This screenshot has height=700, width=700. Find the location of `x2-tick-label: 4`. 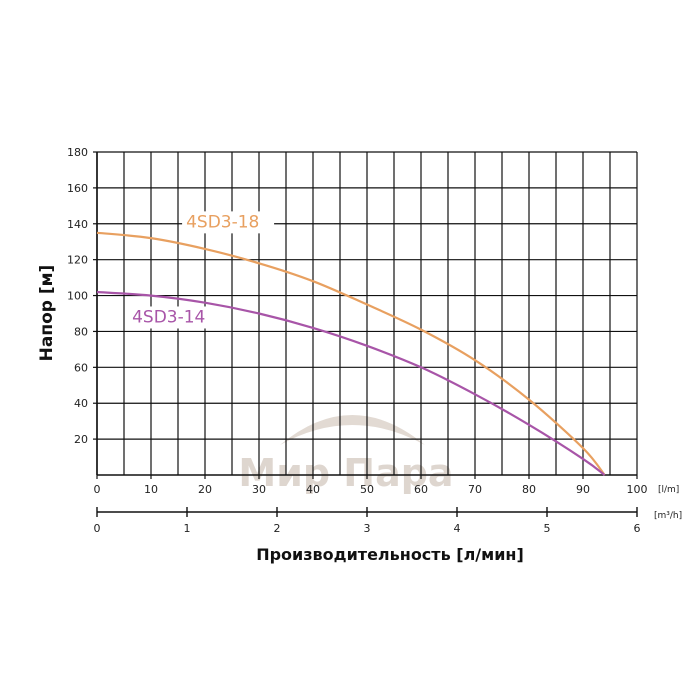

x2-tick-label: 4 is located at coordinates (457, 528).